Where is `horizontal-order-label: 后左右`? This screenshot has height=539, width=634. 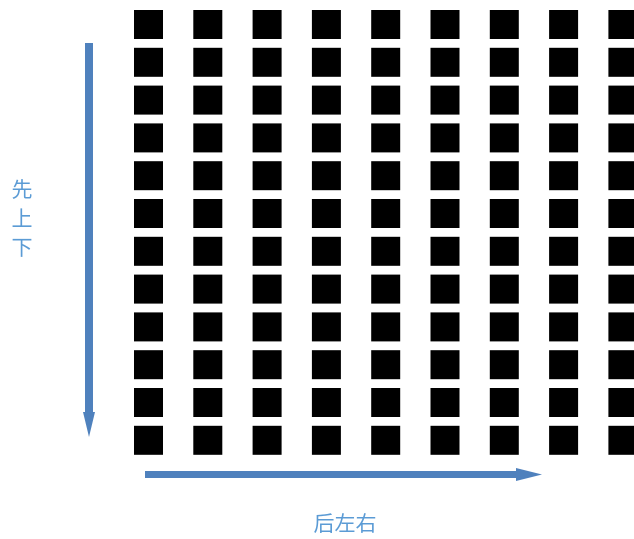 horizontal-order-label: 后左右 is located at coordinates (345, 524).